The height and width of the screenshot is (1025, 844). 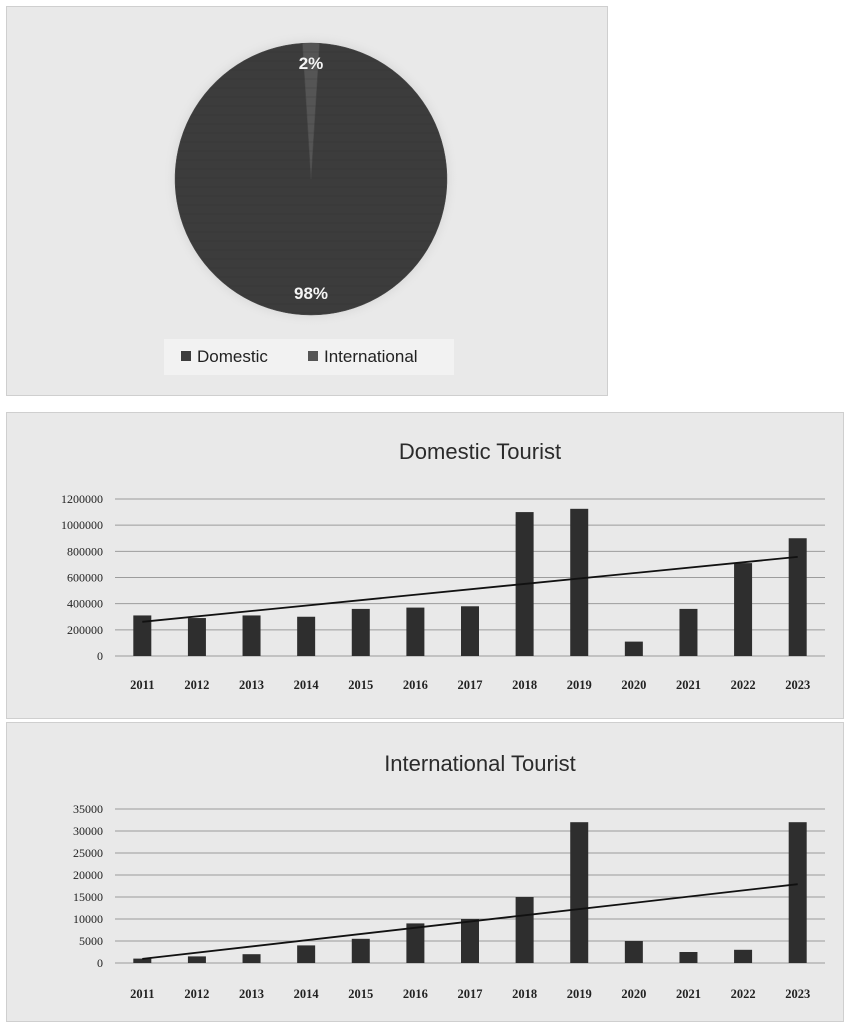 What do you see at coordinates (142, 635) in the screenshot?
I see `domestic-bar-2011` at bounding box center [142, 635].